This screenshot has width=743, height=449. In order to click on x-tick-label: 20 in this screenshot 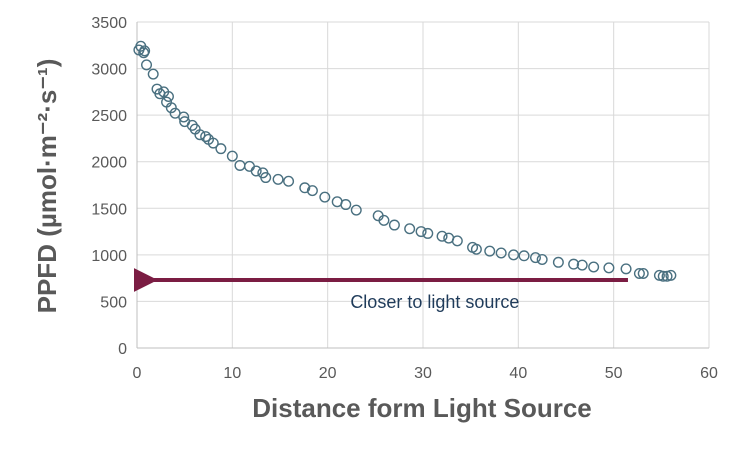, I will do `click(328, 373)`.